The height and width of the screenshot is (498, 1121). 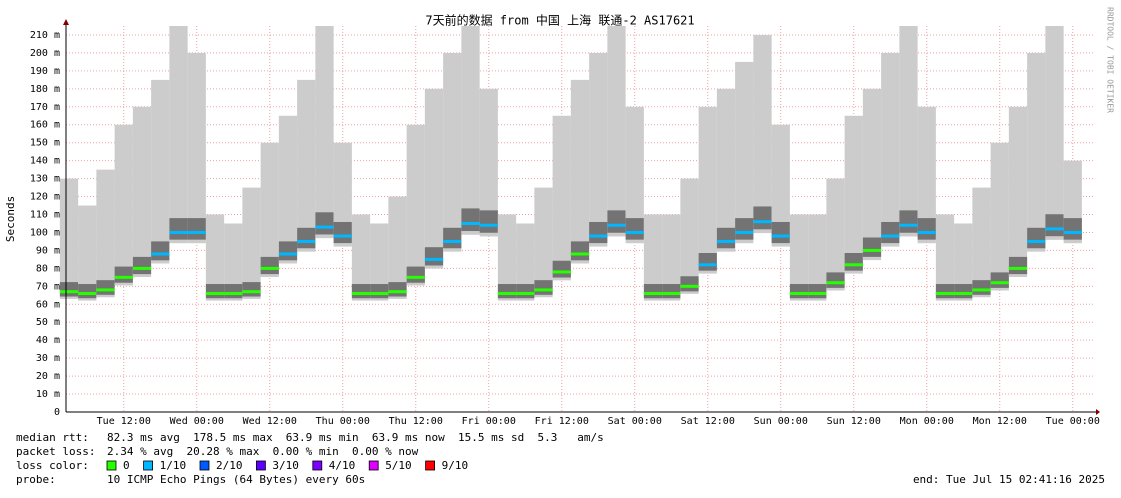 I want to click on chart-title: 7天前的数据 from 中国 上海 联通-2 AS17621, so click(x=559, y=20).